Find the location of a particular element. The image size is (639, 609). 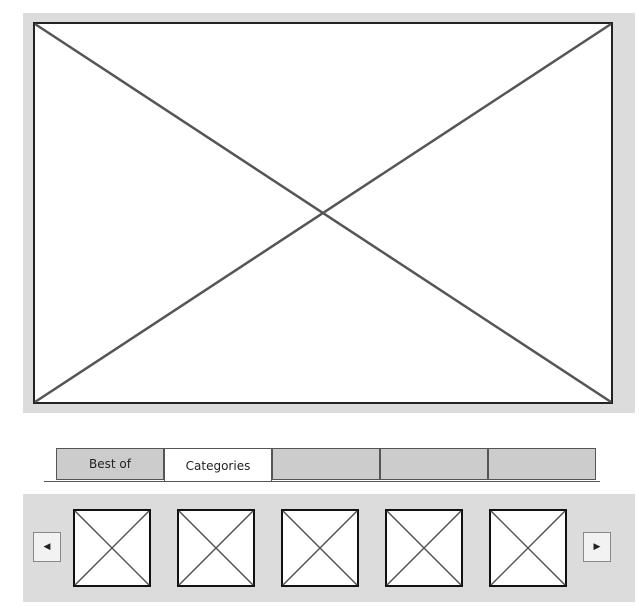

carousel-next-button: ▶ is located at coordinates (597, 547).